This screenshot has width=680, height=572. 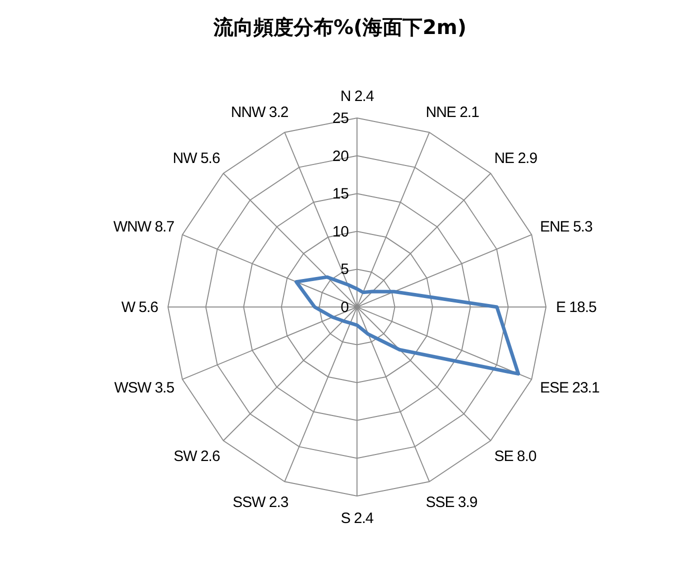 What do you see at coordinates (143, 227) in the screenshot?
I see `spoke-label: WNW 8.7` at bounding box center [143, 227].